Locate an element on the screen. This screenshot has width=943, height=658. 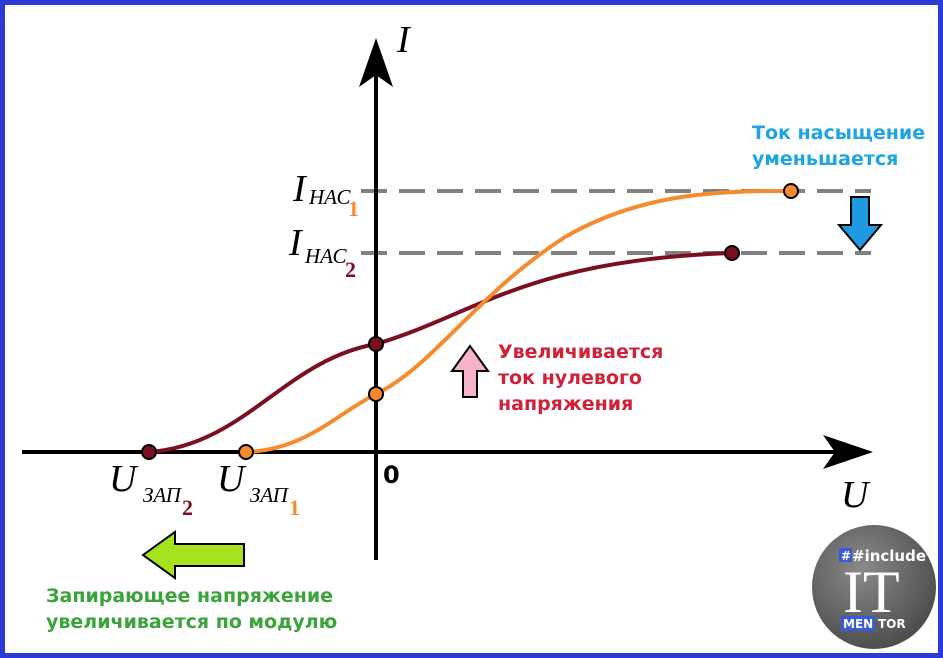
logo-hash-icon: # is located at coordinates (846, 556).